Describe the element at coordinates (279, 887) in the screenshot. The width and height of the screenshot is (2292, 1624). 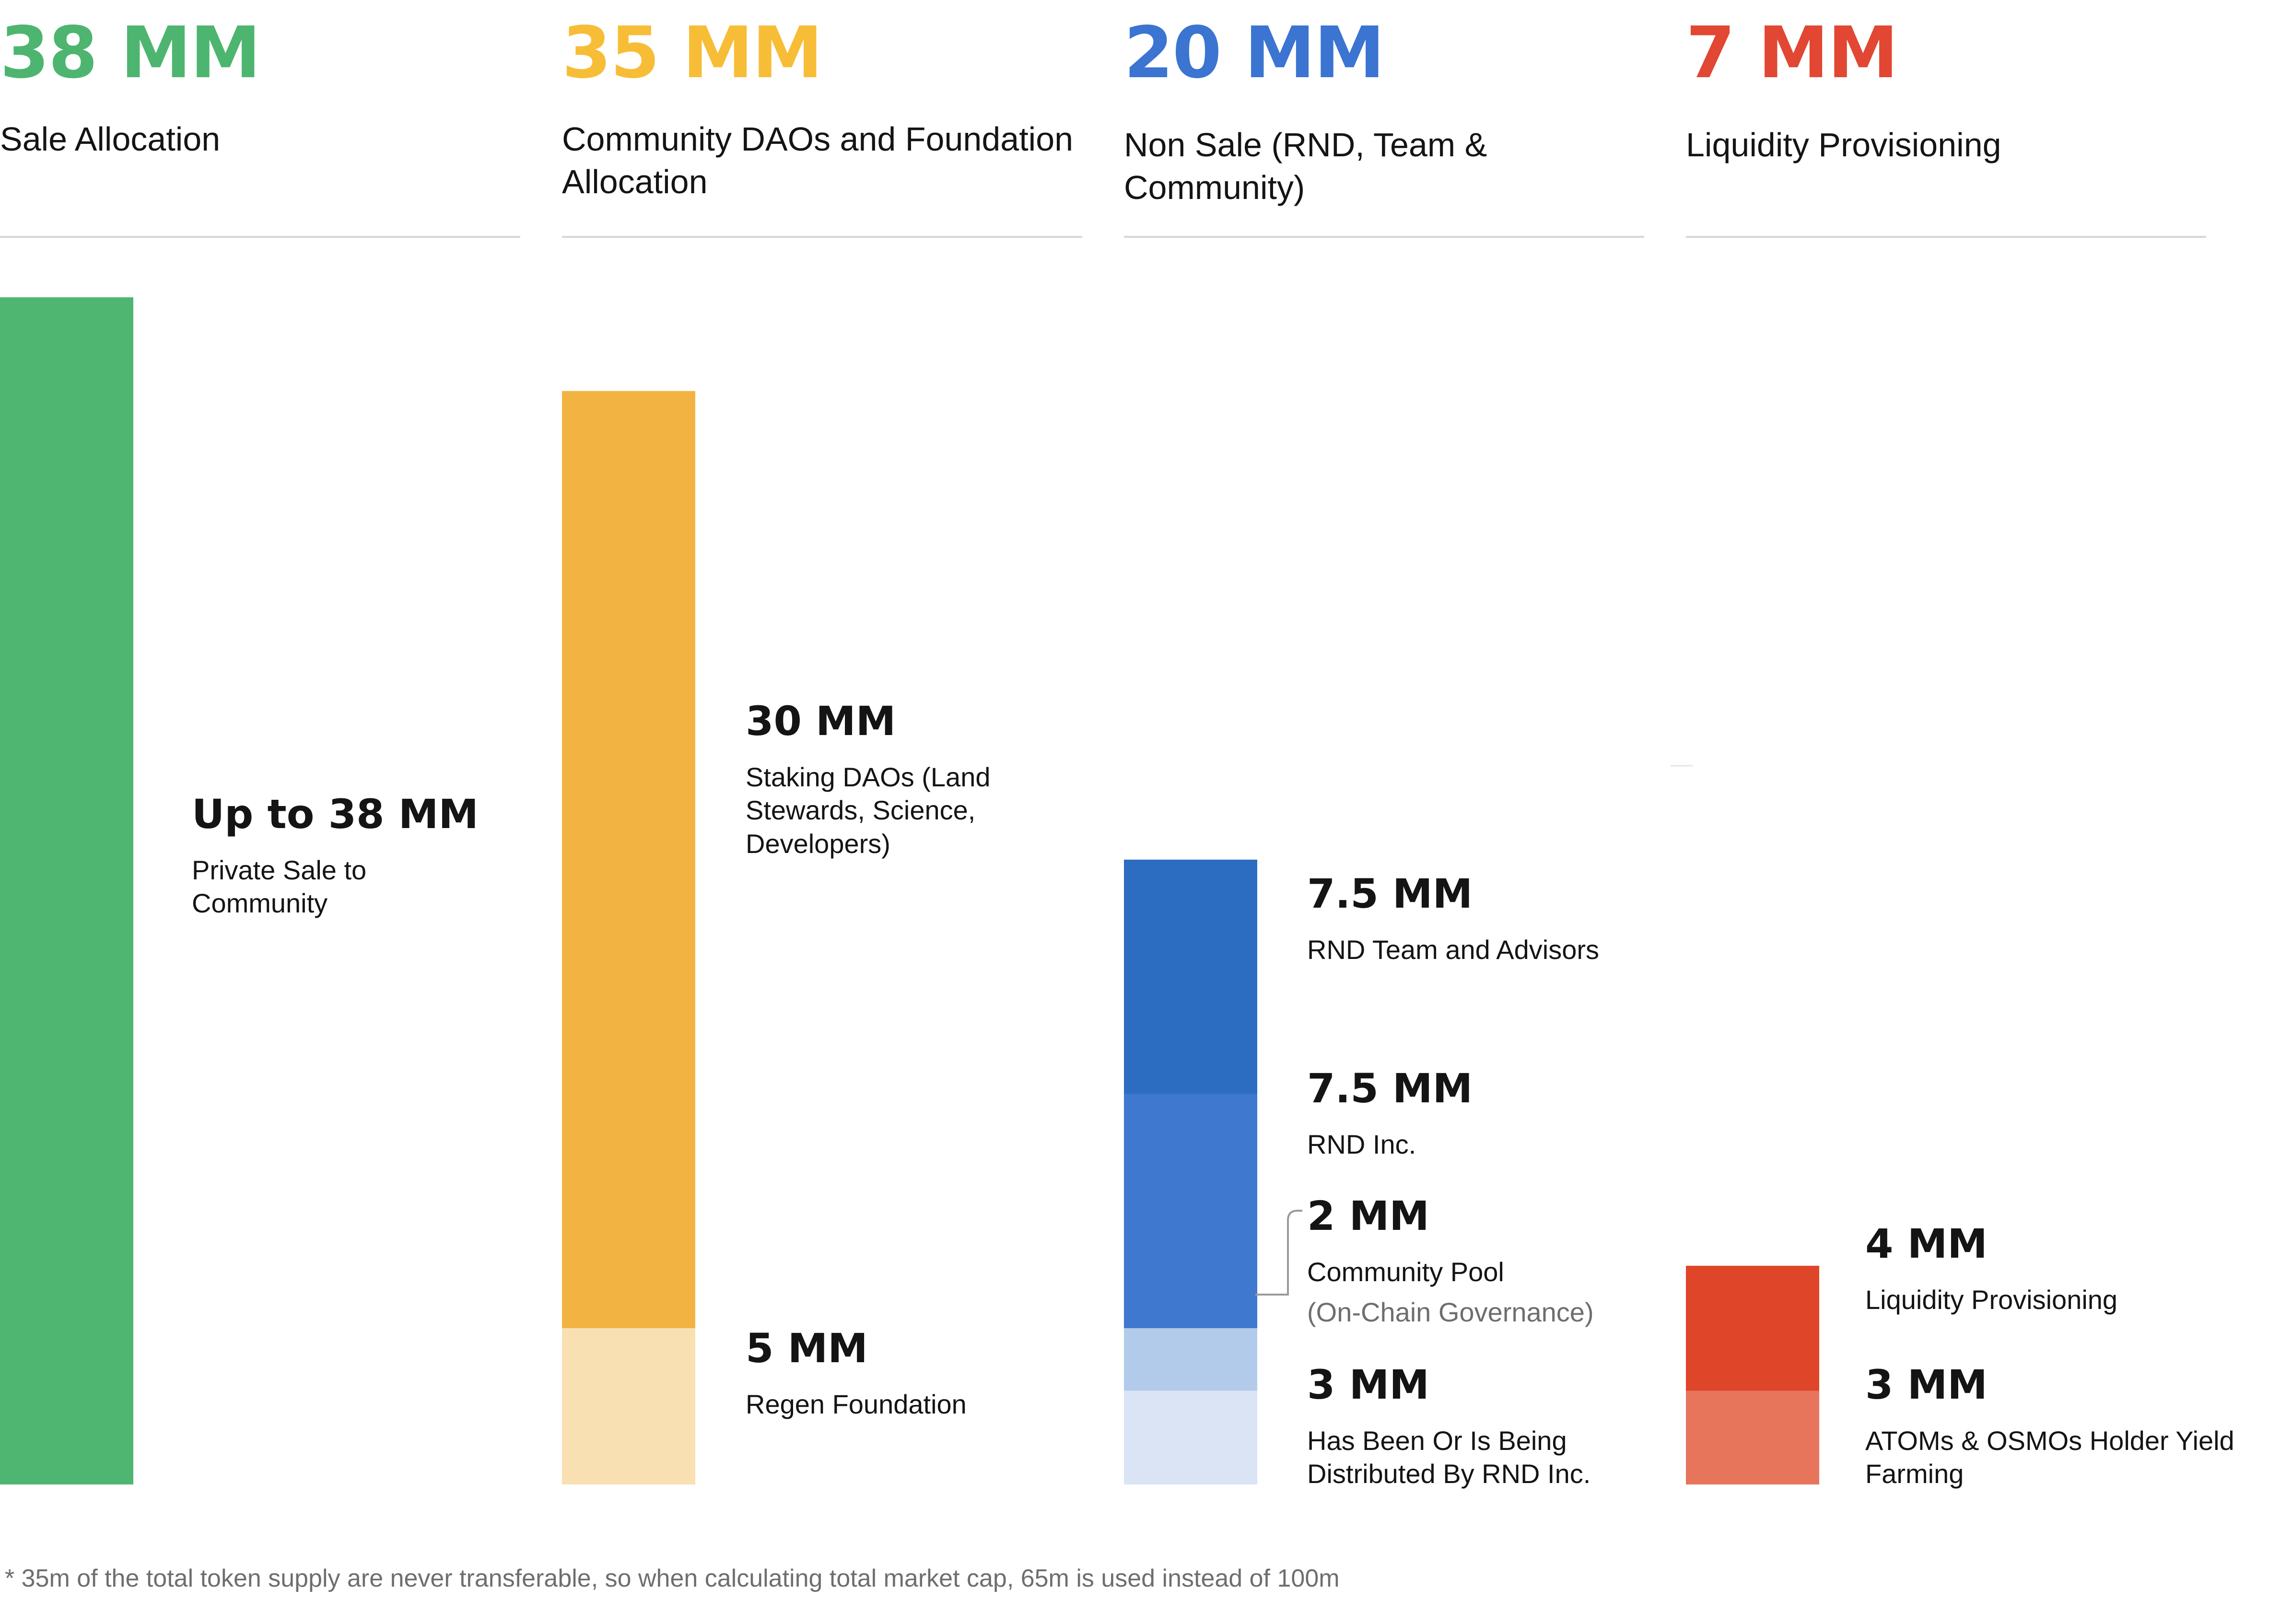
I see `segment-desc: Private Sale to Community` at that location.